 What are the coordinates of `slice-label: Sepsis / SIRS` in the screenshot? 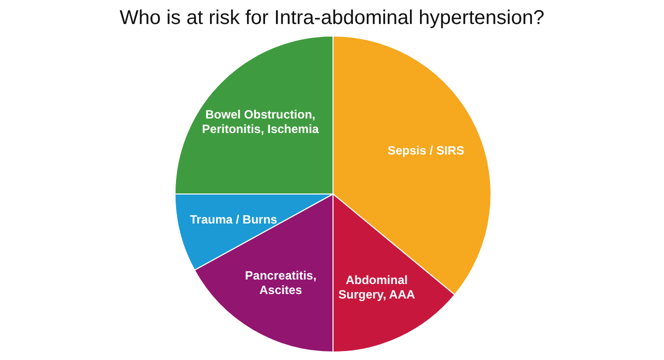 It's located at (426, 150).